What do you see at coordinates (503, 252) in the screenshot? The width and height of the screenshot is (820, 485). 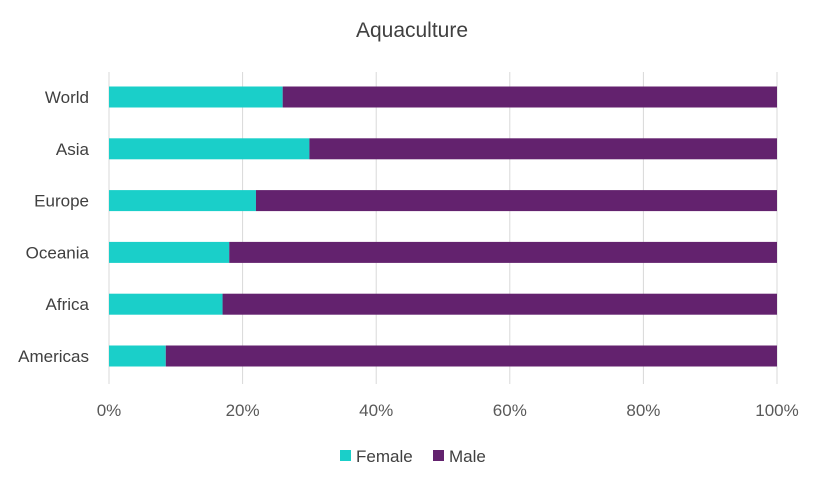 I see `bar-oceania-male` at bounding box center [503, 252].